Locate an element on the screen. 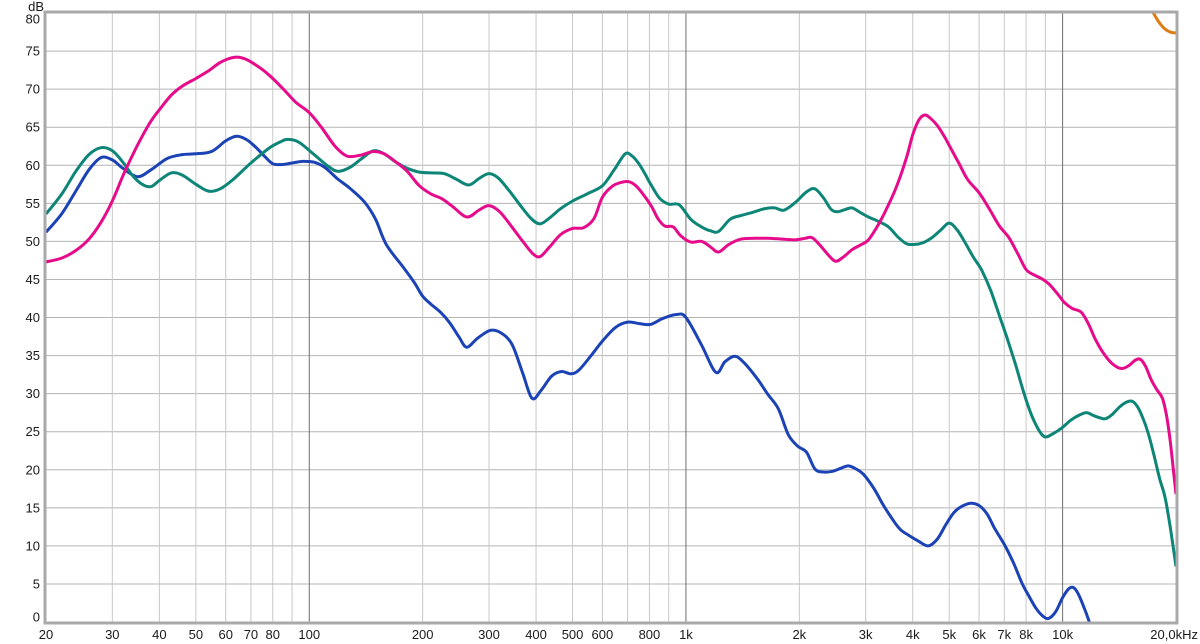  y-tick-label: 10 is located at coordinates (33, 545).